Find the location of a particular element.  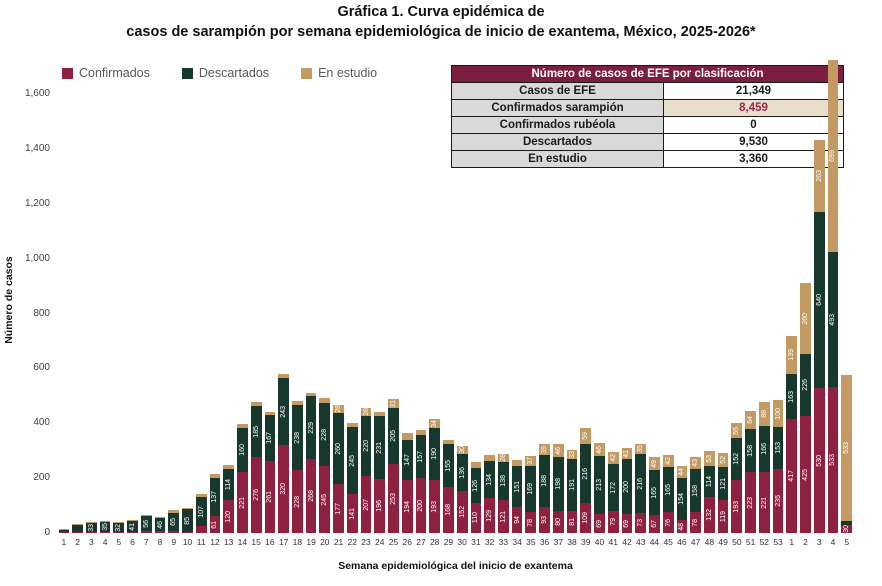

bar-segment-confirmados: 235 is located at coordinates (778, 501).